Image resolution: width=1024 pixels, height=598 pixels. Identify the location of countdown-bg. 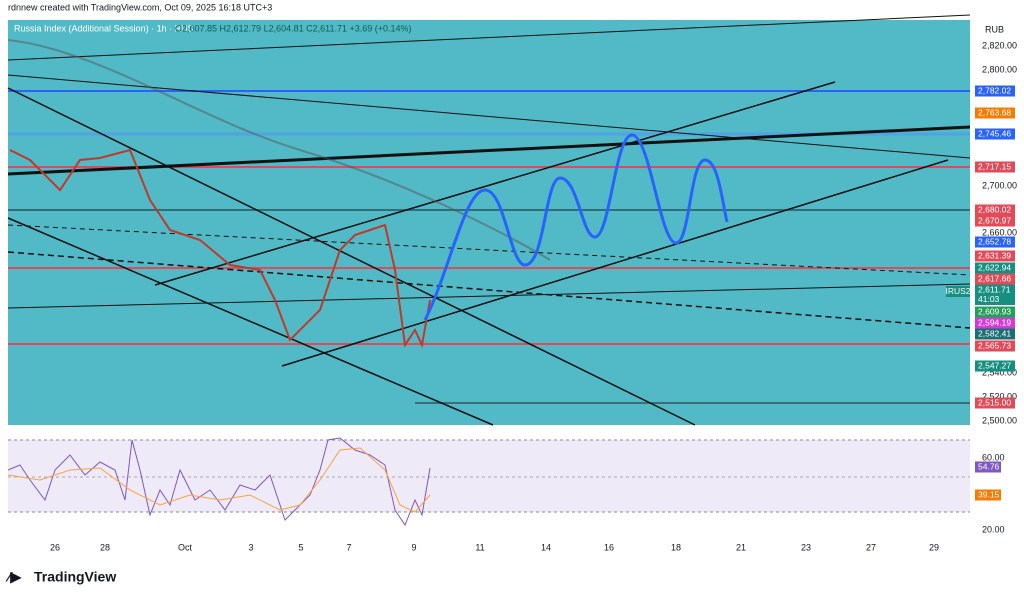
(995, 299).